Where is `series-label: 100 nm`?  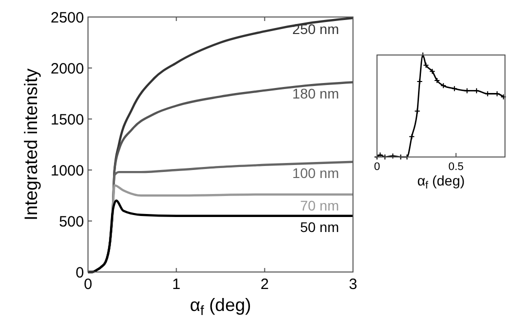
series-label: 100 nm is located at coordinates (315, 172).